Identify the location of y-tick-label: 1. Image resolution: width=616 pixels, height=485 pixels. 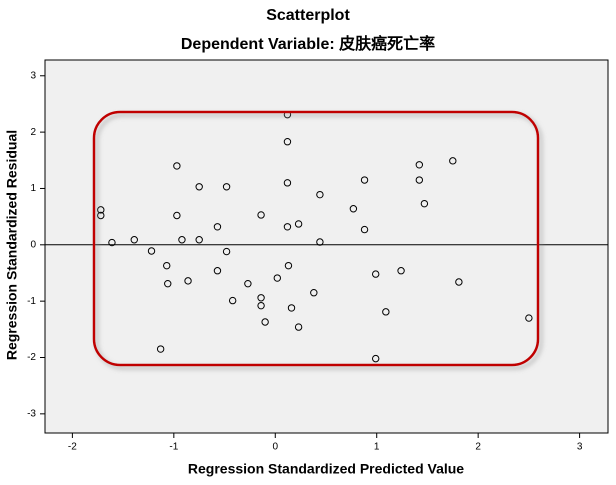
(33, 188).